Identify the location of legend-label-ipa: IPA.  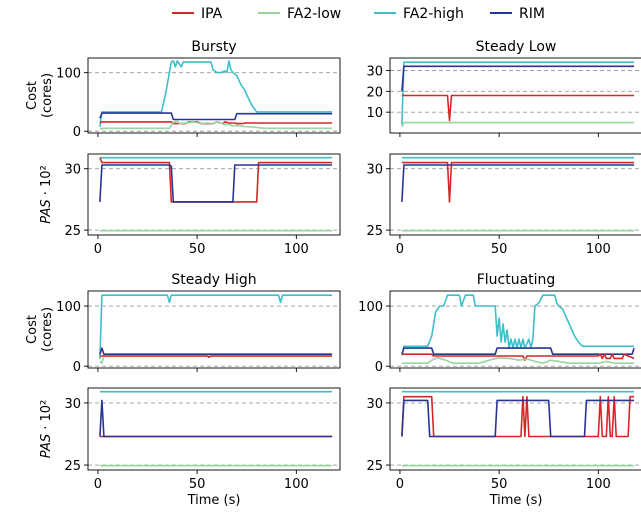
(212, 14).